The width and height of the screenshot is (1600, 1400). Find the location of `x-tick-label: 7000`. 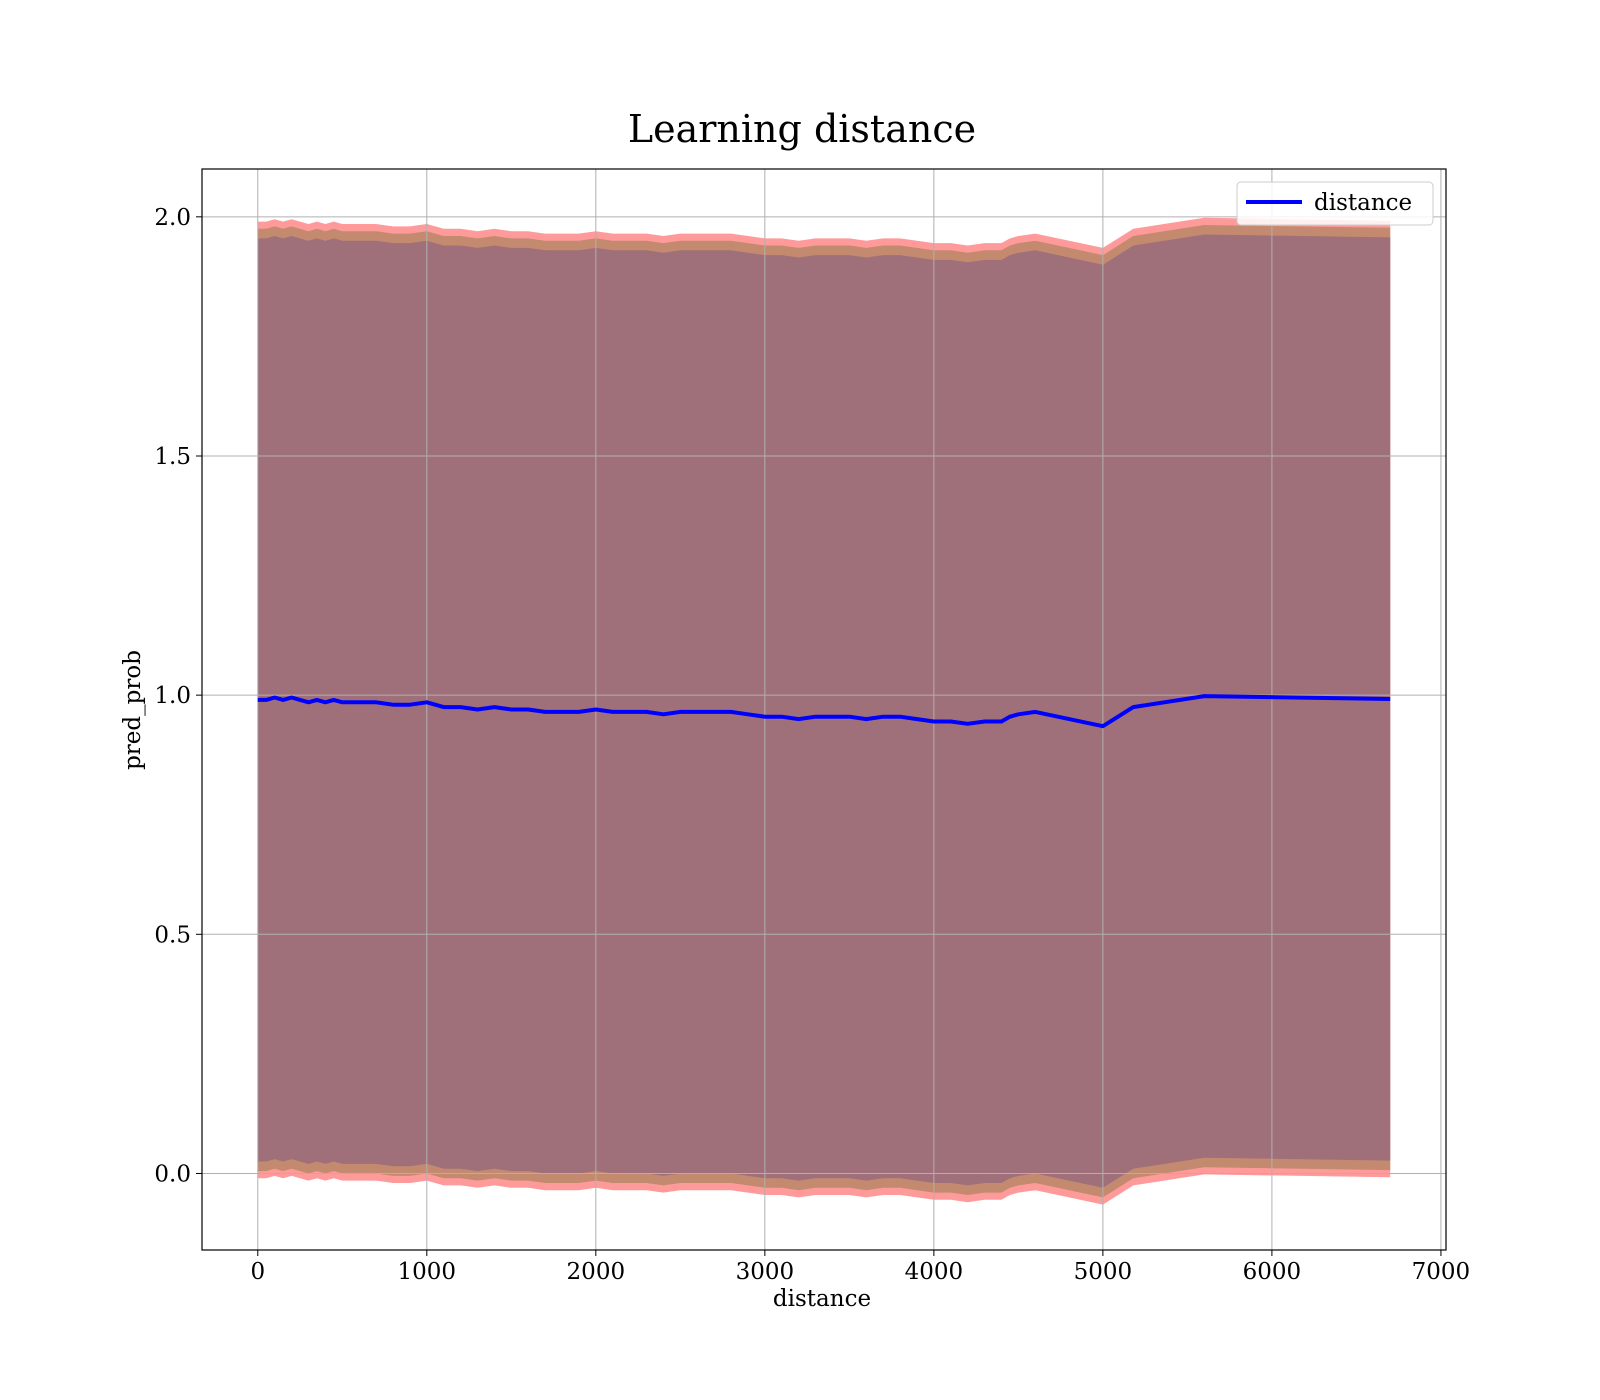

x-tick-label: 7000 is located at coordinates (1441, 1272).